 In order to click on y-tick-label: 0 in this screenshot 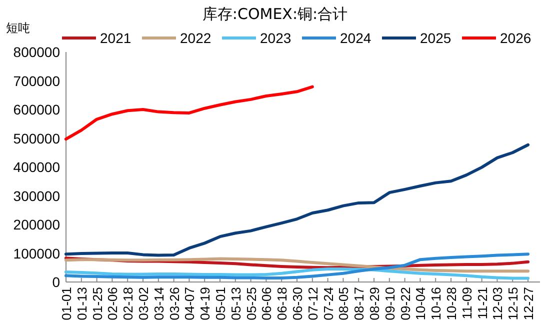, I will do `click(56, 282)`.